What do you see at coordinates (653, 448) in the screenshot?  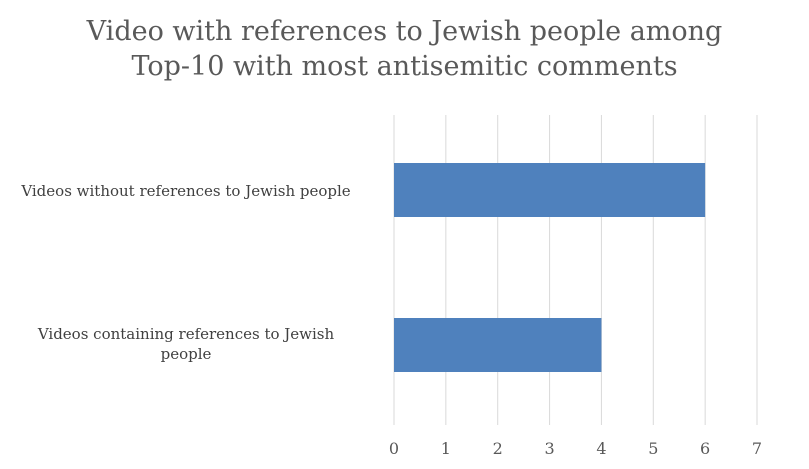 I see `x-tick-label: 5` at bounding box center [653, 448].